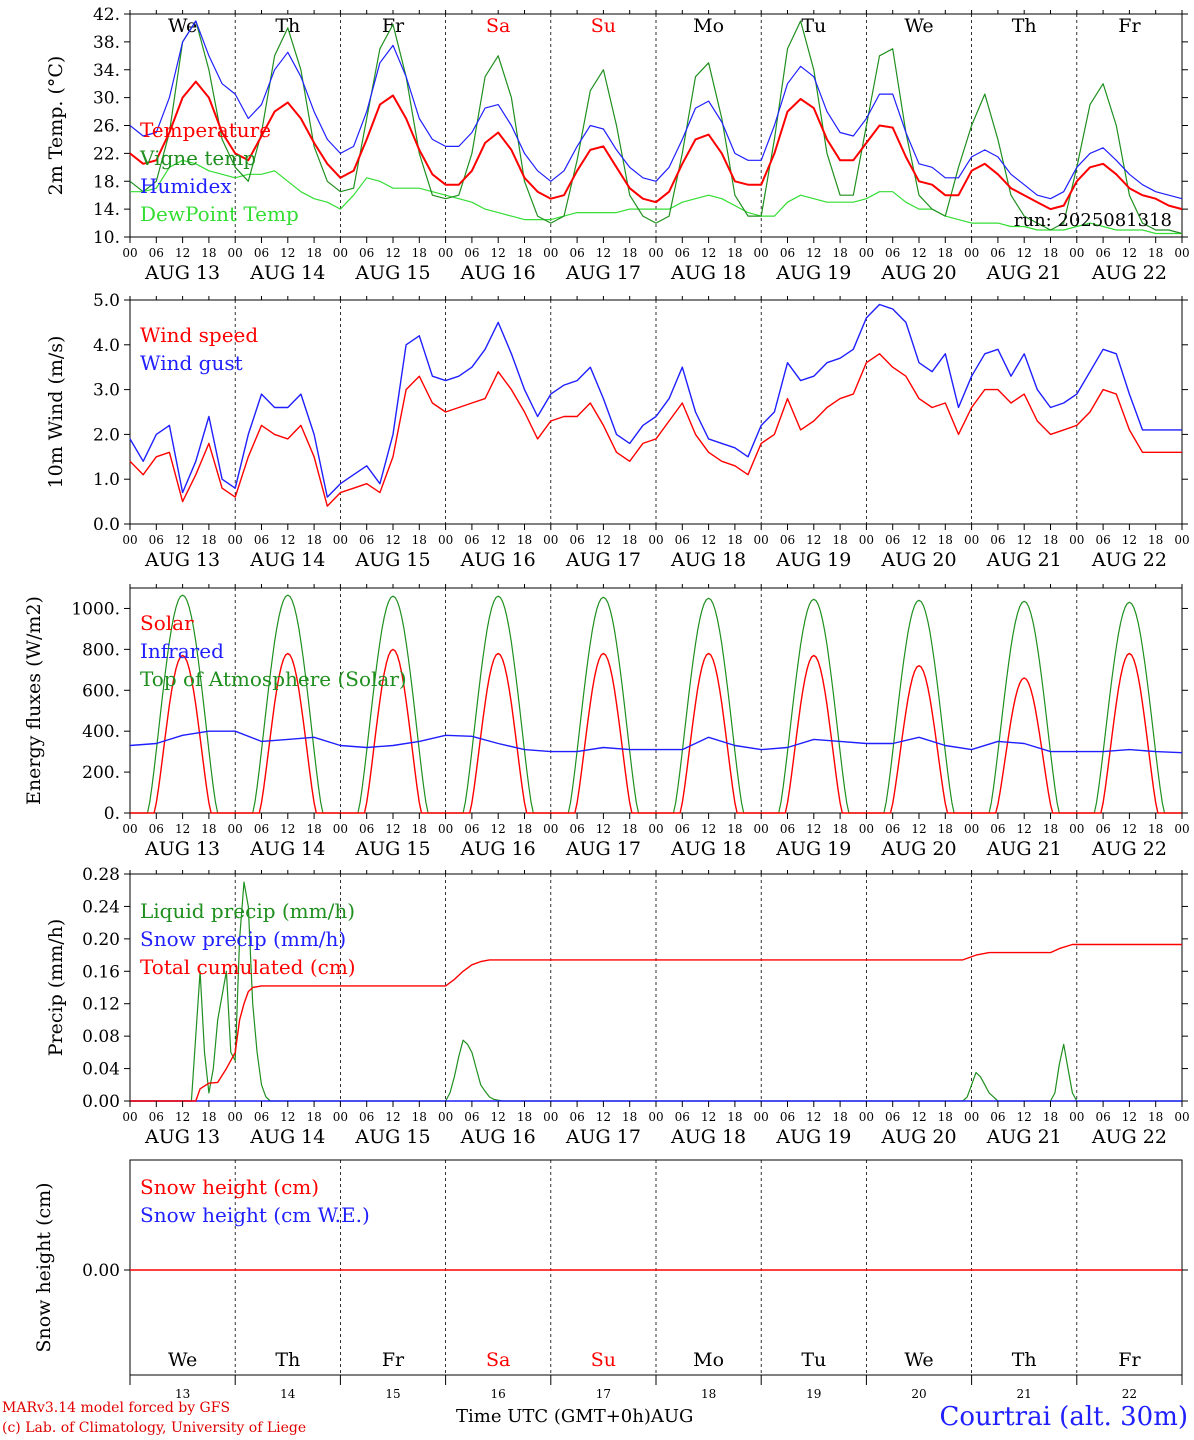 This screenshot has height=1440, width=1194. What do you see at coordinates (603, 849) in the screenshot?
I see `date-label: AUG 17` at bounding box center [603, 849].